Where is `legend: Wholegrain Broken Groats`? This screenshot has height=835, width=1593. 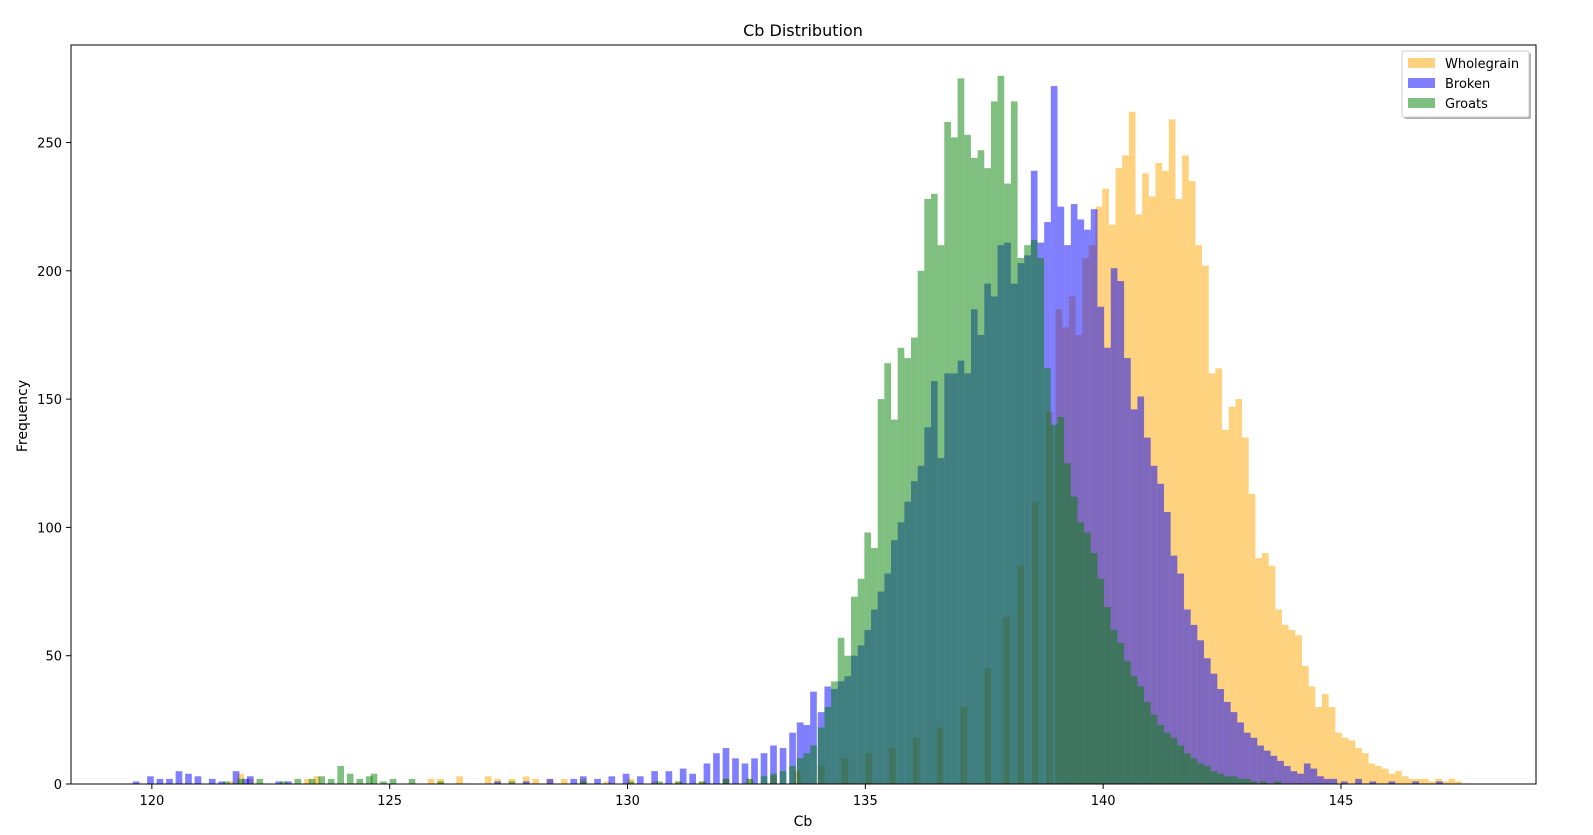
legend: Wholegrain Broken Groats is located at coordinates (1466, 84).